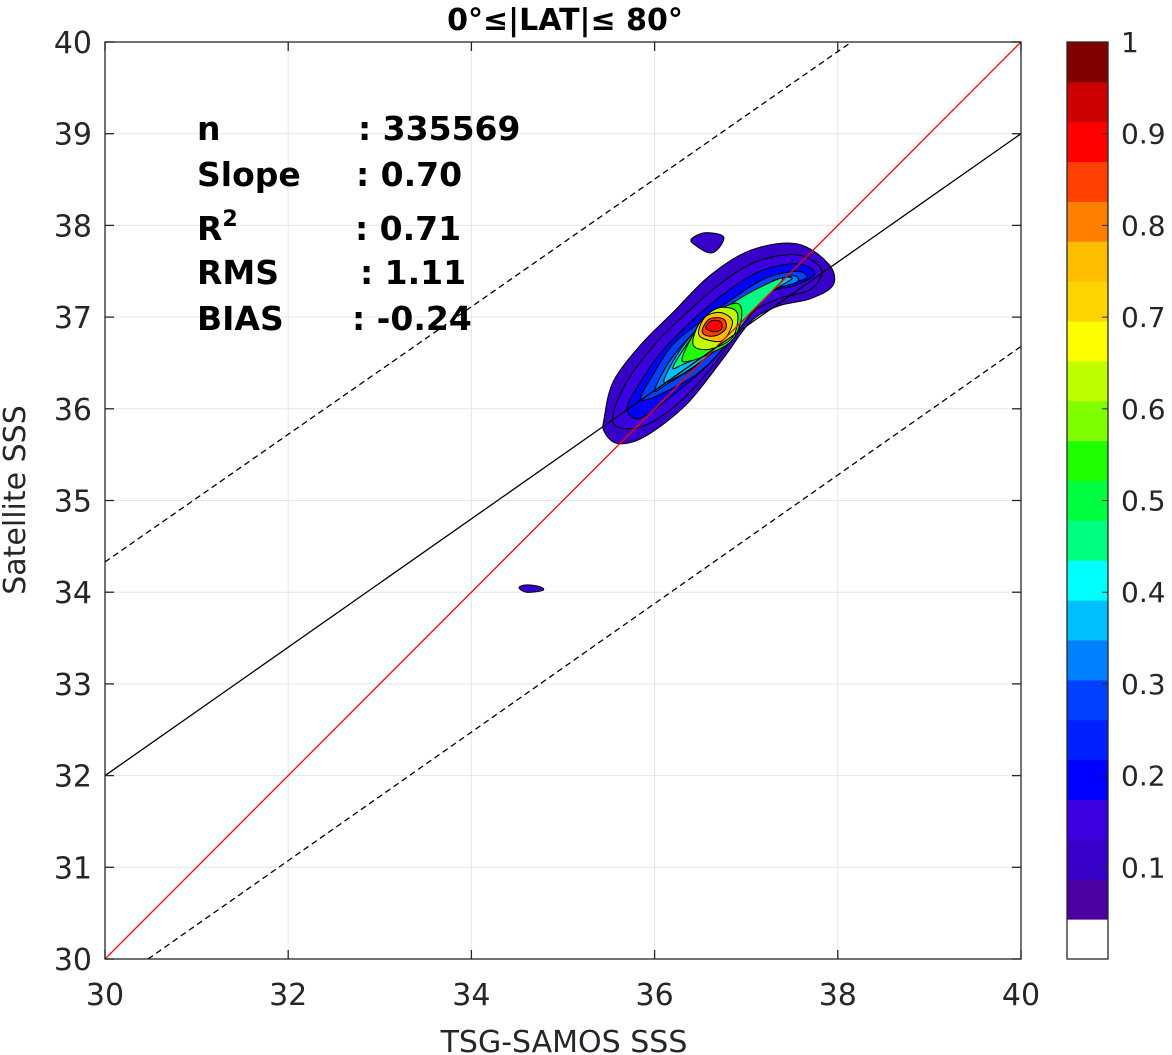 This screenshot has height=1055, width=1172. What do you see at coordinates (565, 20) in the screenshot?
I see `chart-title: 0°≤|LAT|≤ 80°` at bounding box center [565, 20].